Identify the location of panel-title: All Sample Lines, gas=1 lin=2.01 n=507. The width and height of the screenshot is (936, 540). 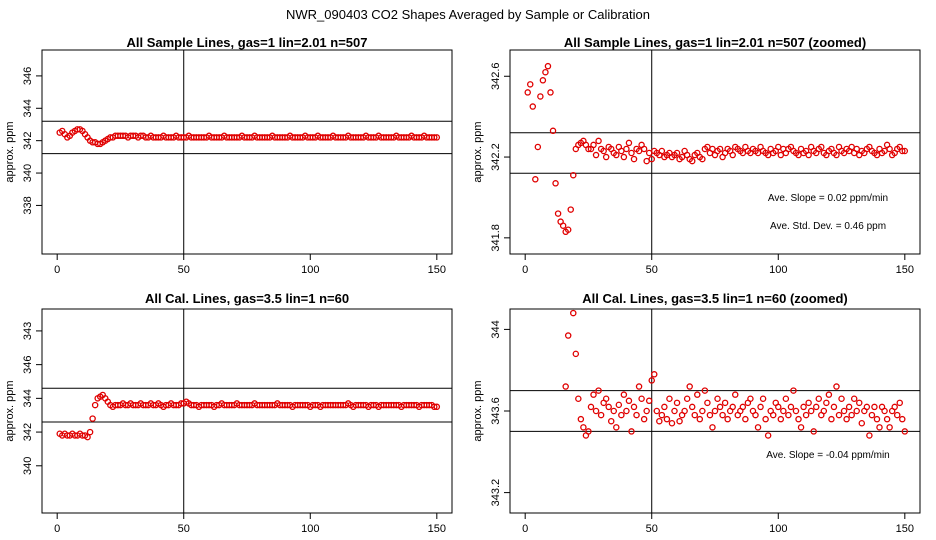
(247, 42).